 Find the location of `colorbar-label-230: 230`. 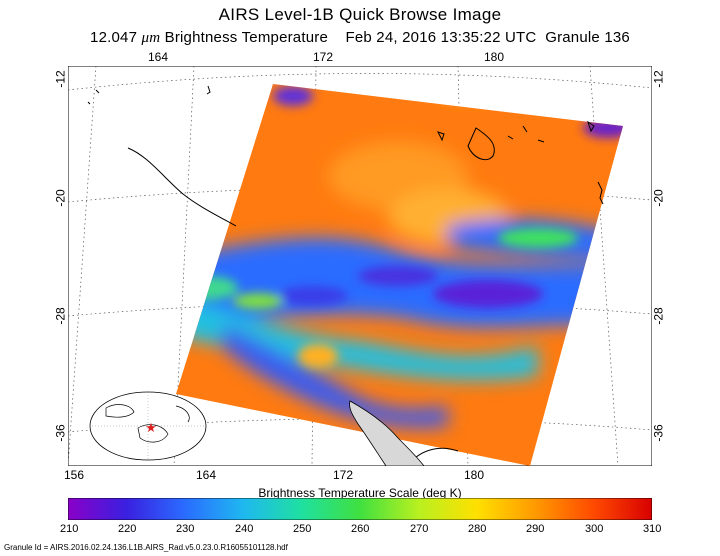

colorbar-label-230: 230 is located at coordinates (185, 529).